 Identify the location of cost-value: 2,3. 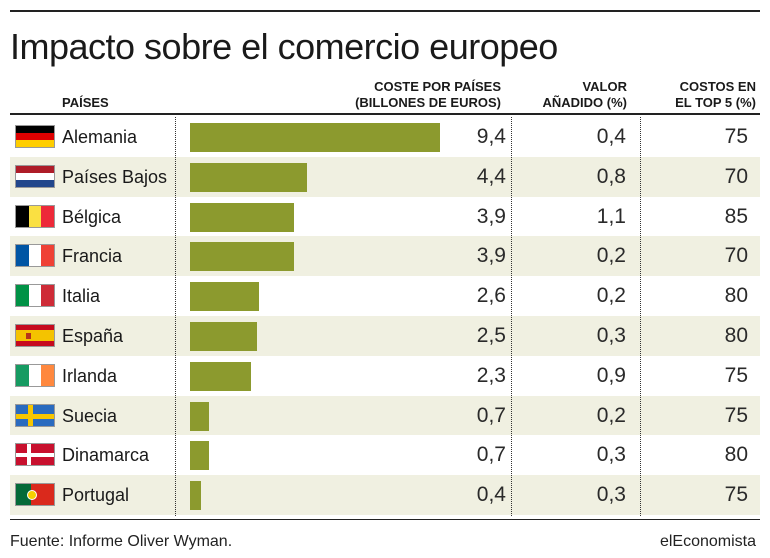
(491, 375).